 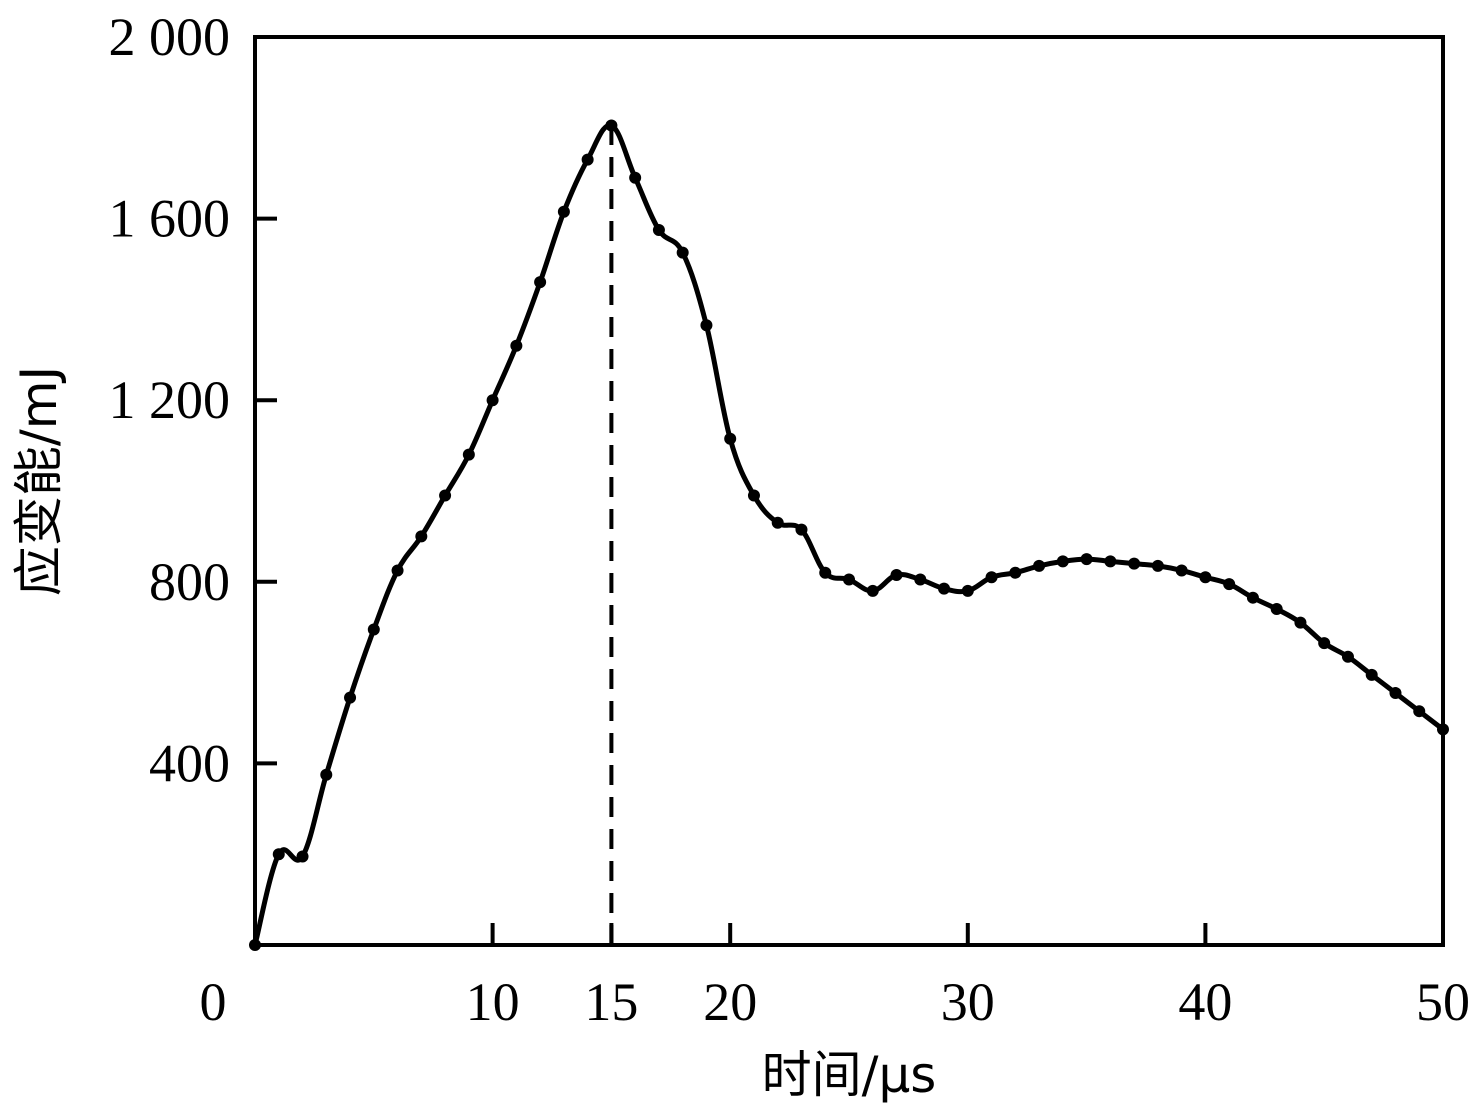 What do you see at coordinates (39, 481) in the screenshot?
I see `y-axis-title: 应变能/mJ` at bounding box center [39, 481].